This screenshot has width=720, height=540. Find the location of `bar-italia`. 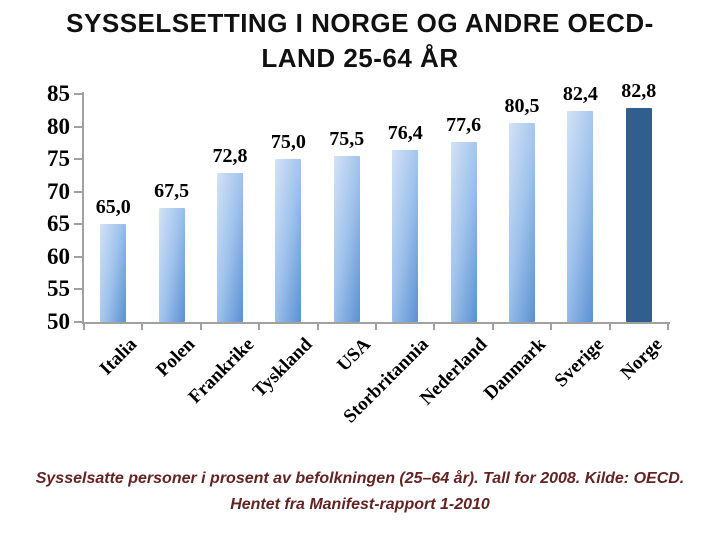

bar-italia is located at coordinates (113, 273).